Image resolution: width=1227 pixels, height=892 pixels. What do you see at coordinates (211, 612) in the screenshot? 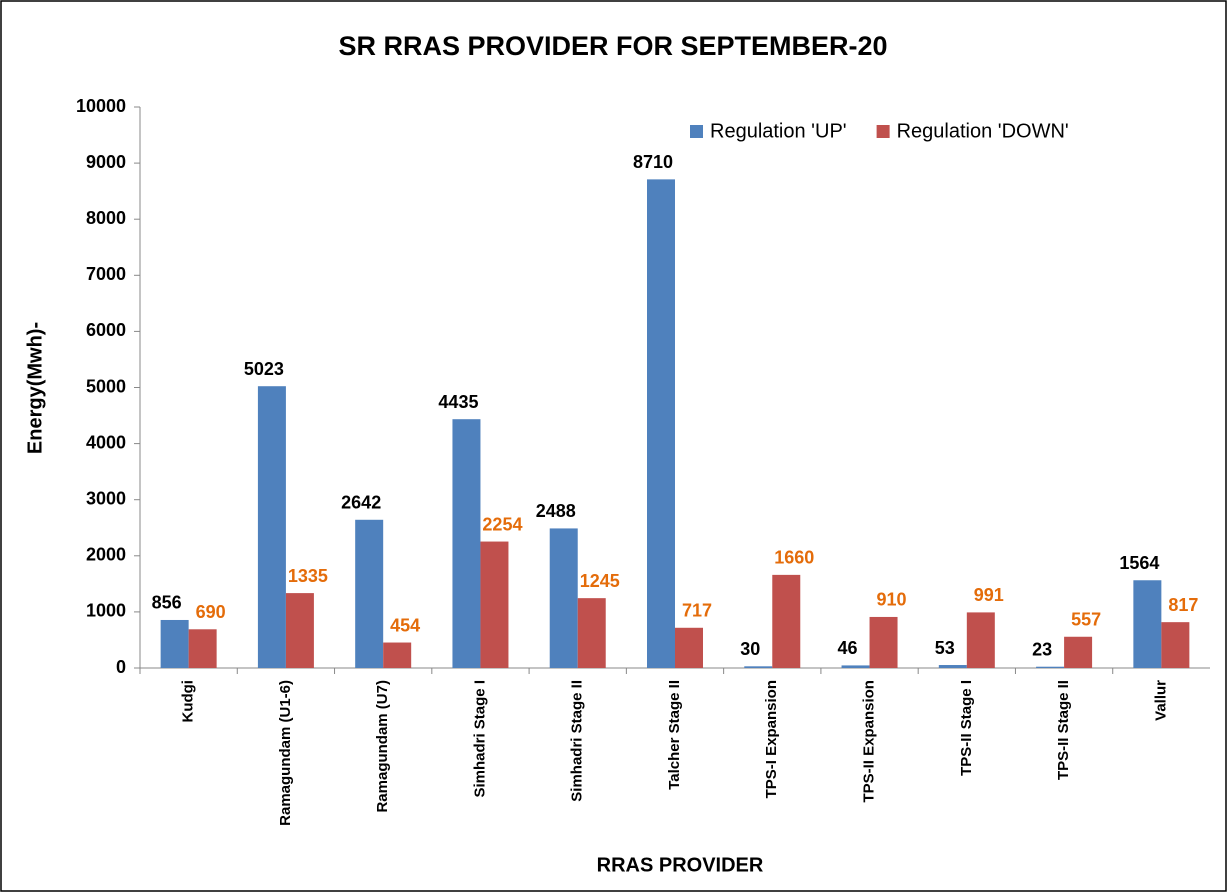
I see `data-label: 690` at bounding box center [211, 612].